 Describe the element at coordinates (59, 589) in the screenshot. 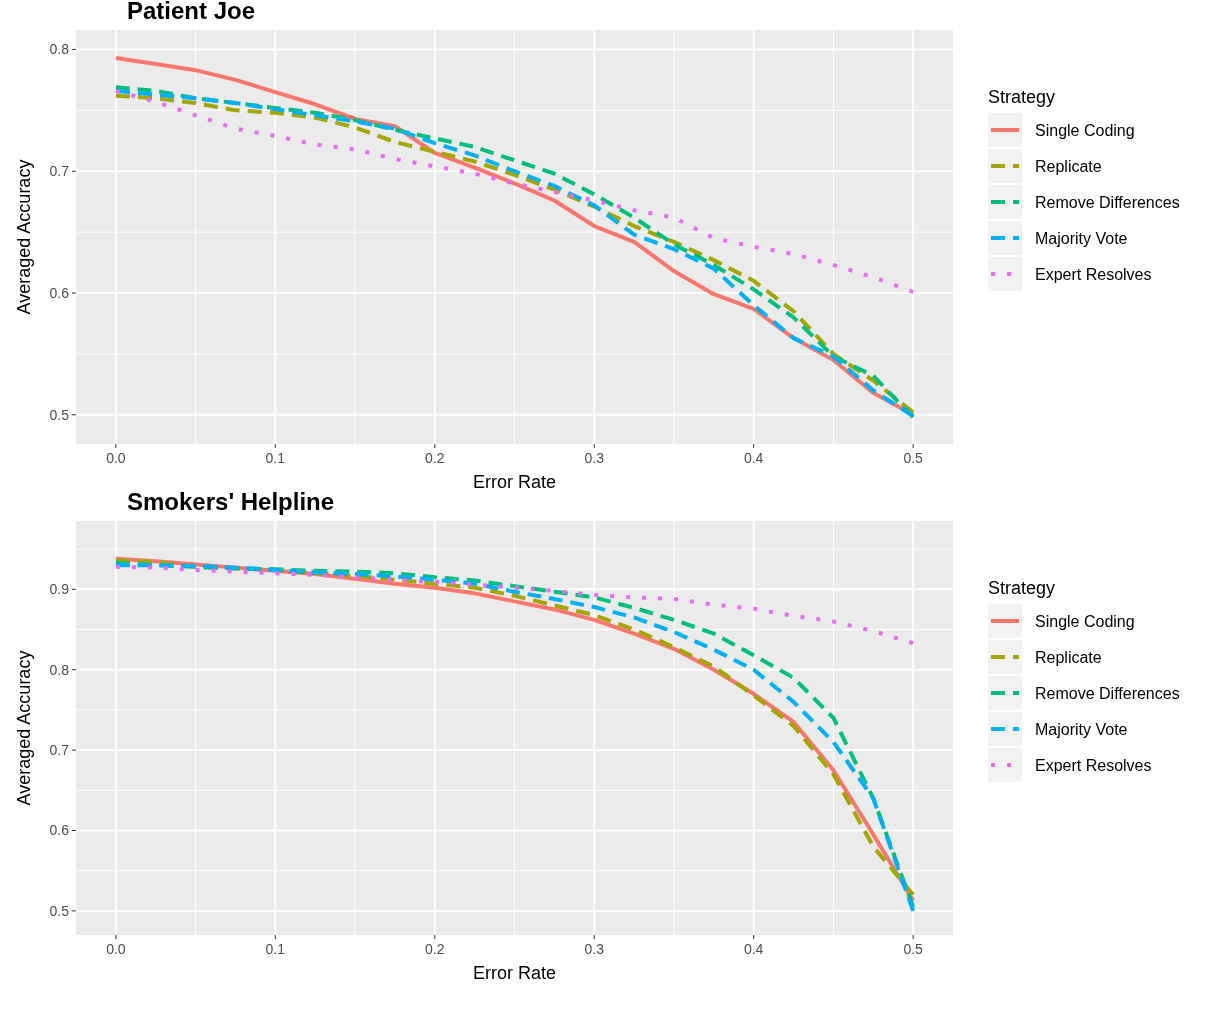

I see `y-tick-label: 0.9` at that location.